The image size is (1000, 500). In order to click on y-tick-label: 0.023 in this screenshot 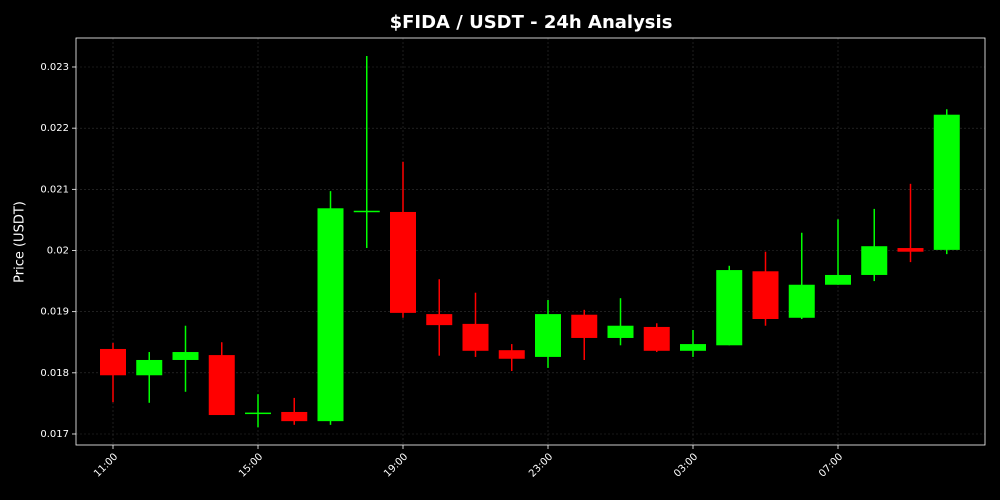, I will do `click(54, 67)`.